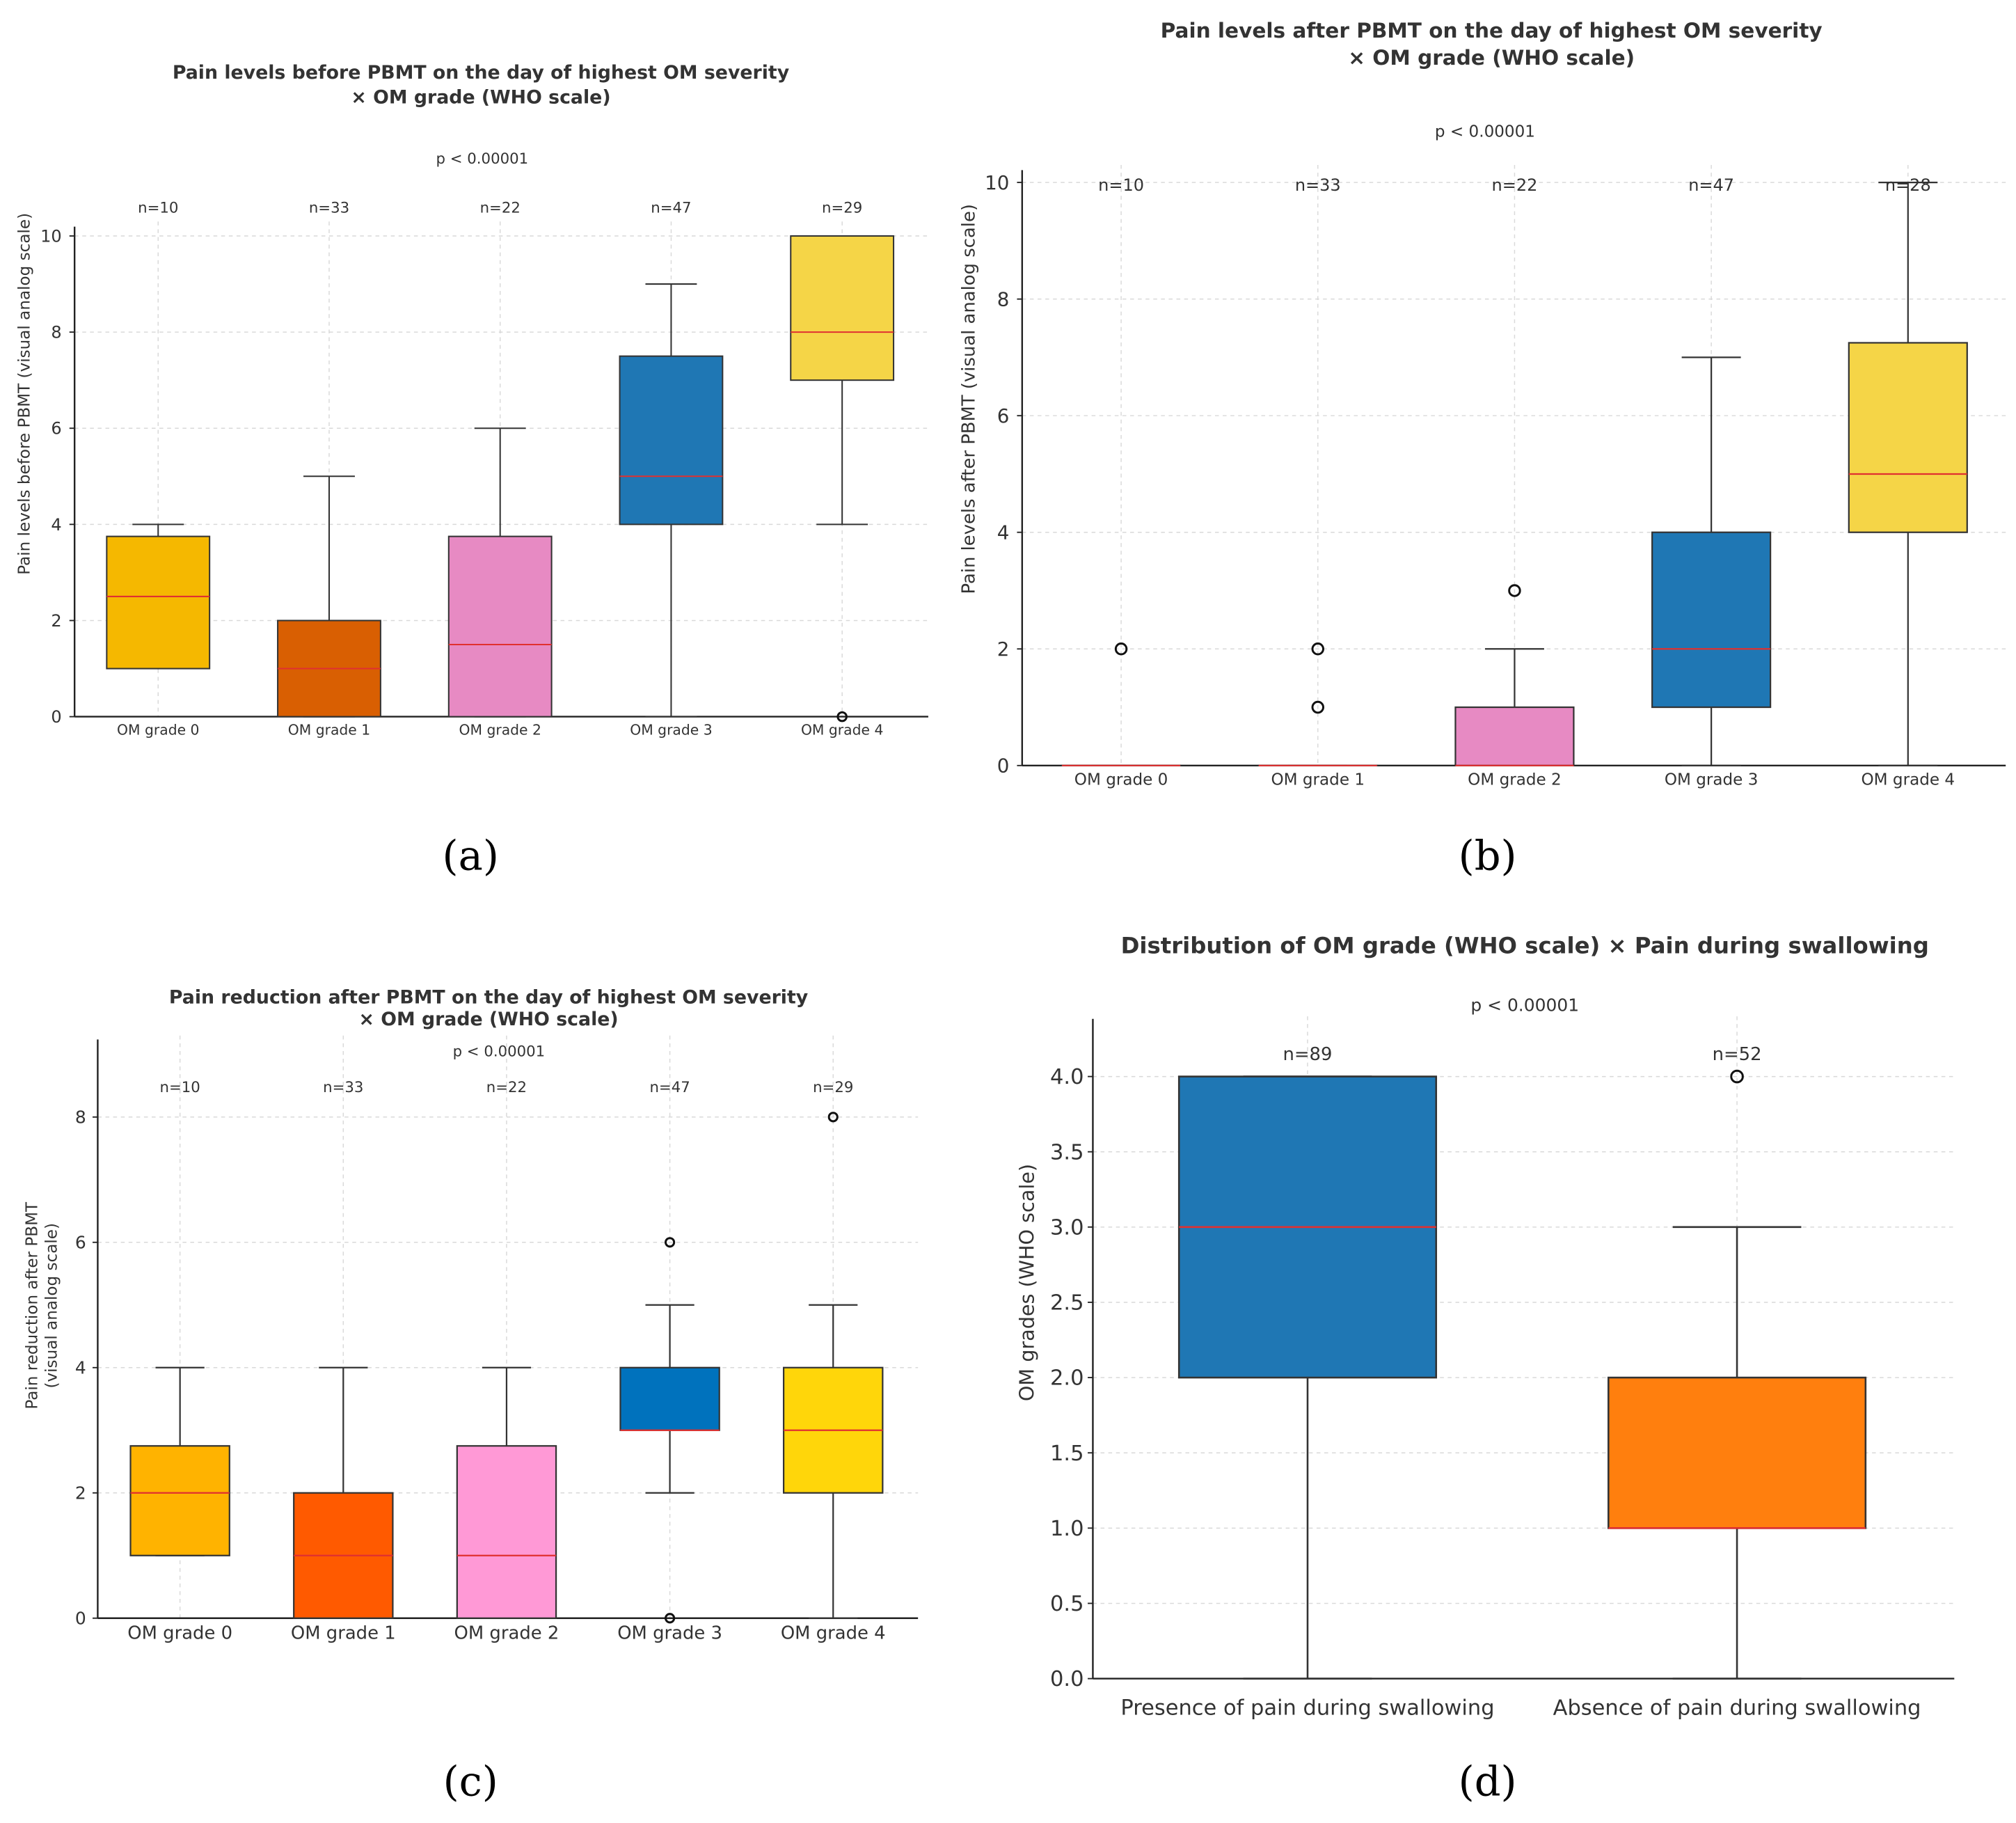  What do you see at coordinates (343, 1087) in the screenshot?
I see `panel-c-n-label-1: n=33` at bounding box center [343, 1087].